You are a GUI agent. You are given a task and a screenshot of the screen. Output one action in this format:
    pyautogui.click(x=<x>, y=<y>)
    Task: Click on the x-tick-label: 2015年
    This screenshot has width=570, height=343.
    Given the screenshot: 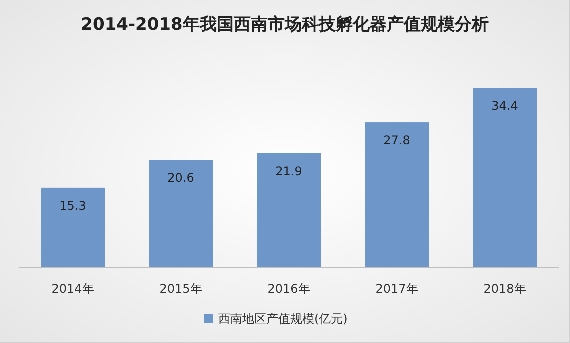 What is the action you would take?
    pyautogui.click(x=181, y=289)
    